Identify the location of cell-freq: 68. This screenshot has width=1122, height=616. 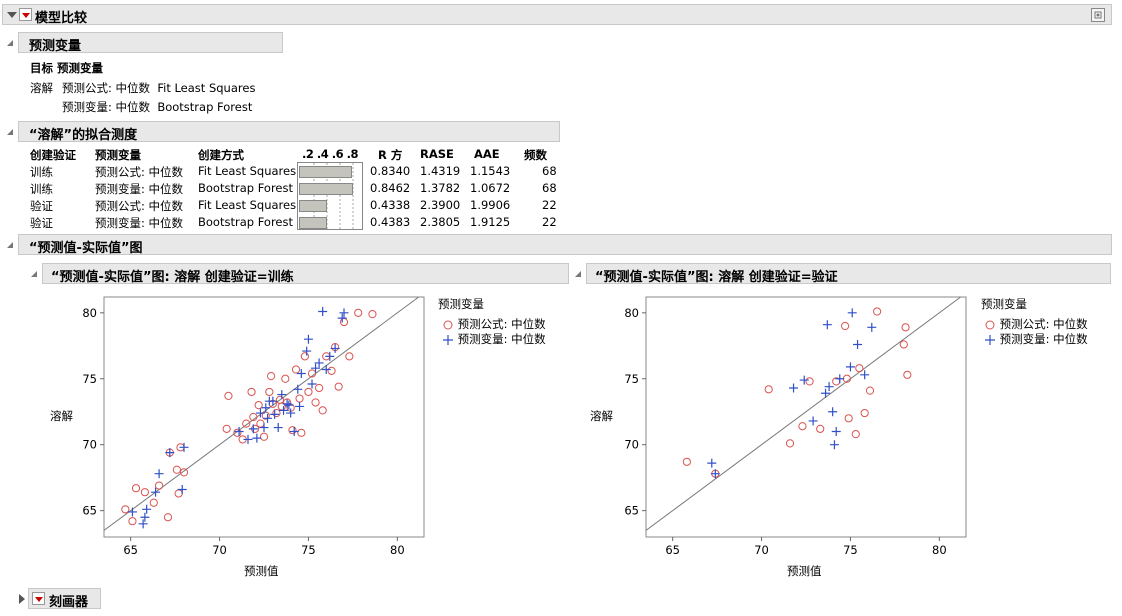
(549, 171).